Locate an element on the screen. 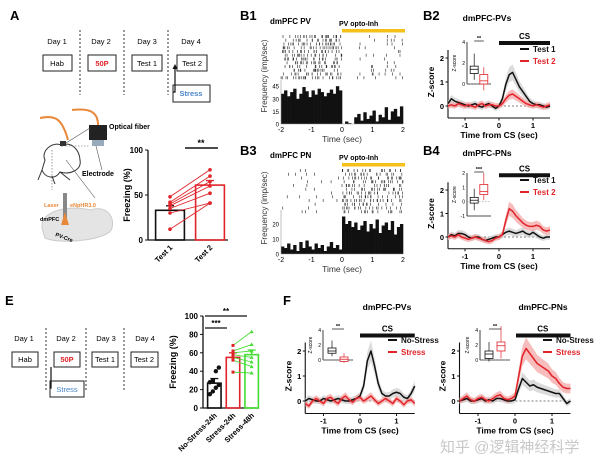 This screenshot has height=454, width=600. panel-label-b1: B1 is located at coordinates (248, 15).